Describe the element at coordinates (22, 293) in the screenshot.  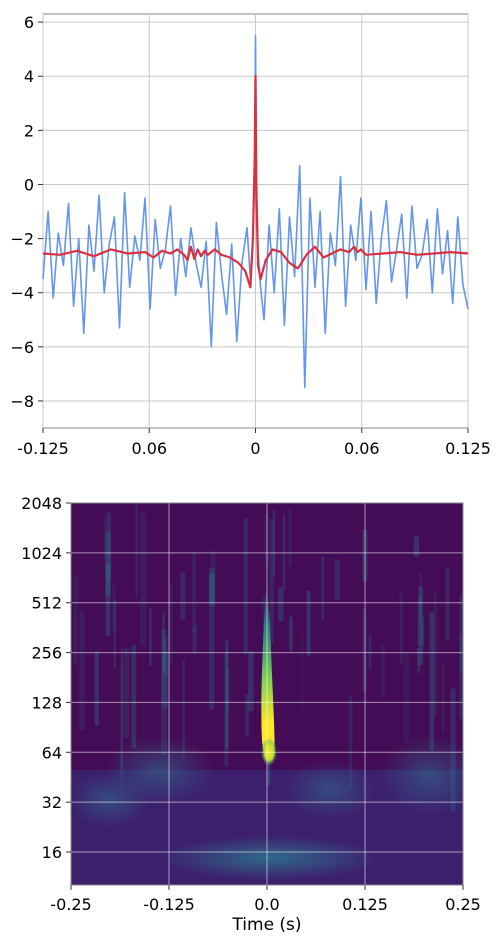
I see `y-tick-label: −4` at that location.